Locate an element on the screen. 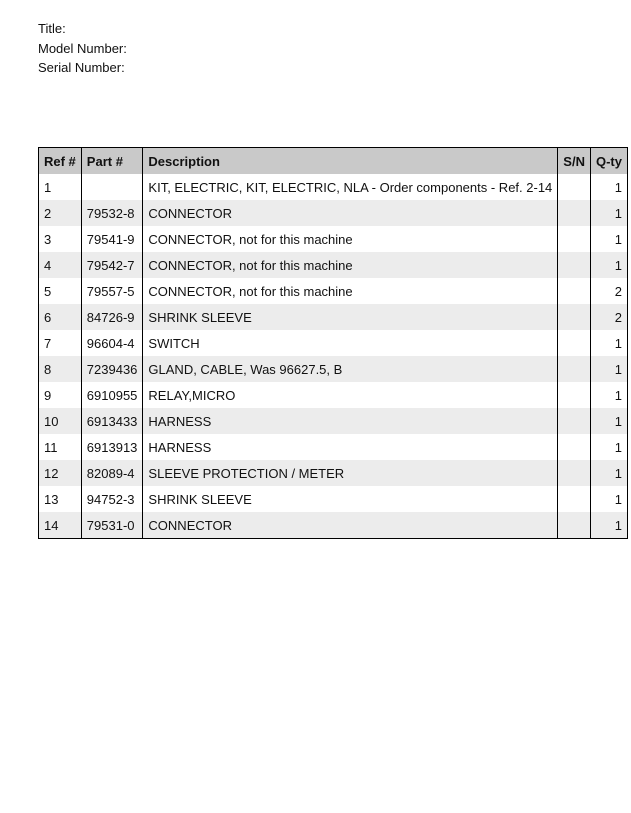 This screenshot has width=631, height=813. cell-part-number: 79532-8 is located at coordinates (112, 213).